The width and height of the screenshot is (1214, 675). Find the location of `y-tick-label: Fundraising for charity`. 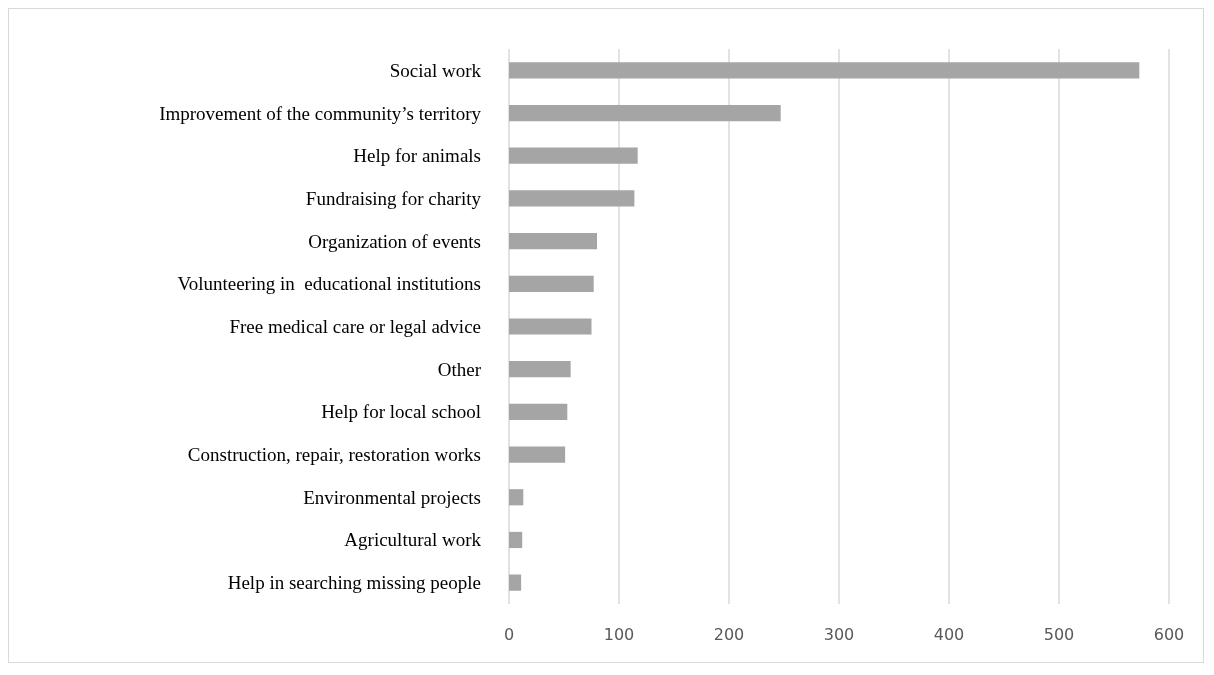

y-tick-label: Fundraising for charity is located at coordinates (393, 198).